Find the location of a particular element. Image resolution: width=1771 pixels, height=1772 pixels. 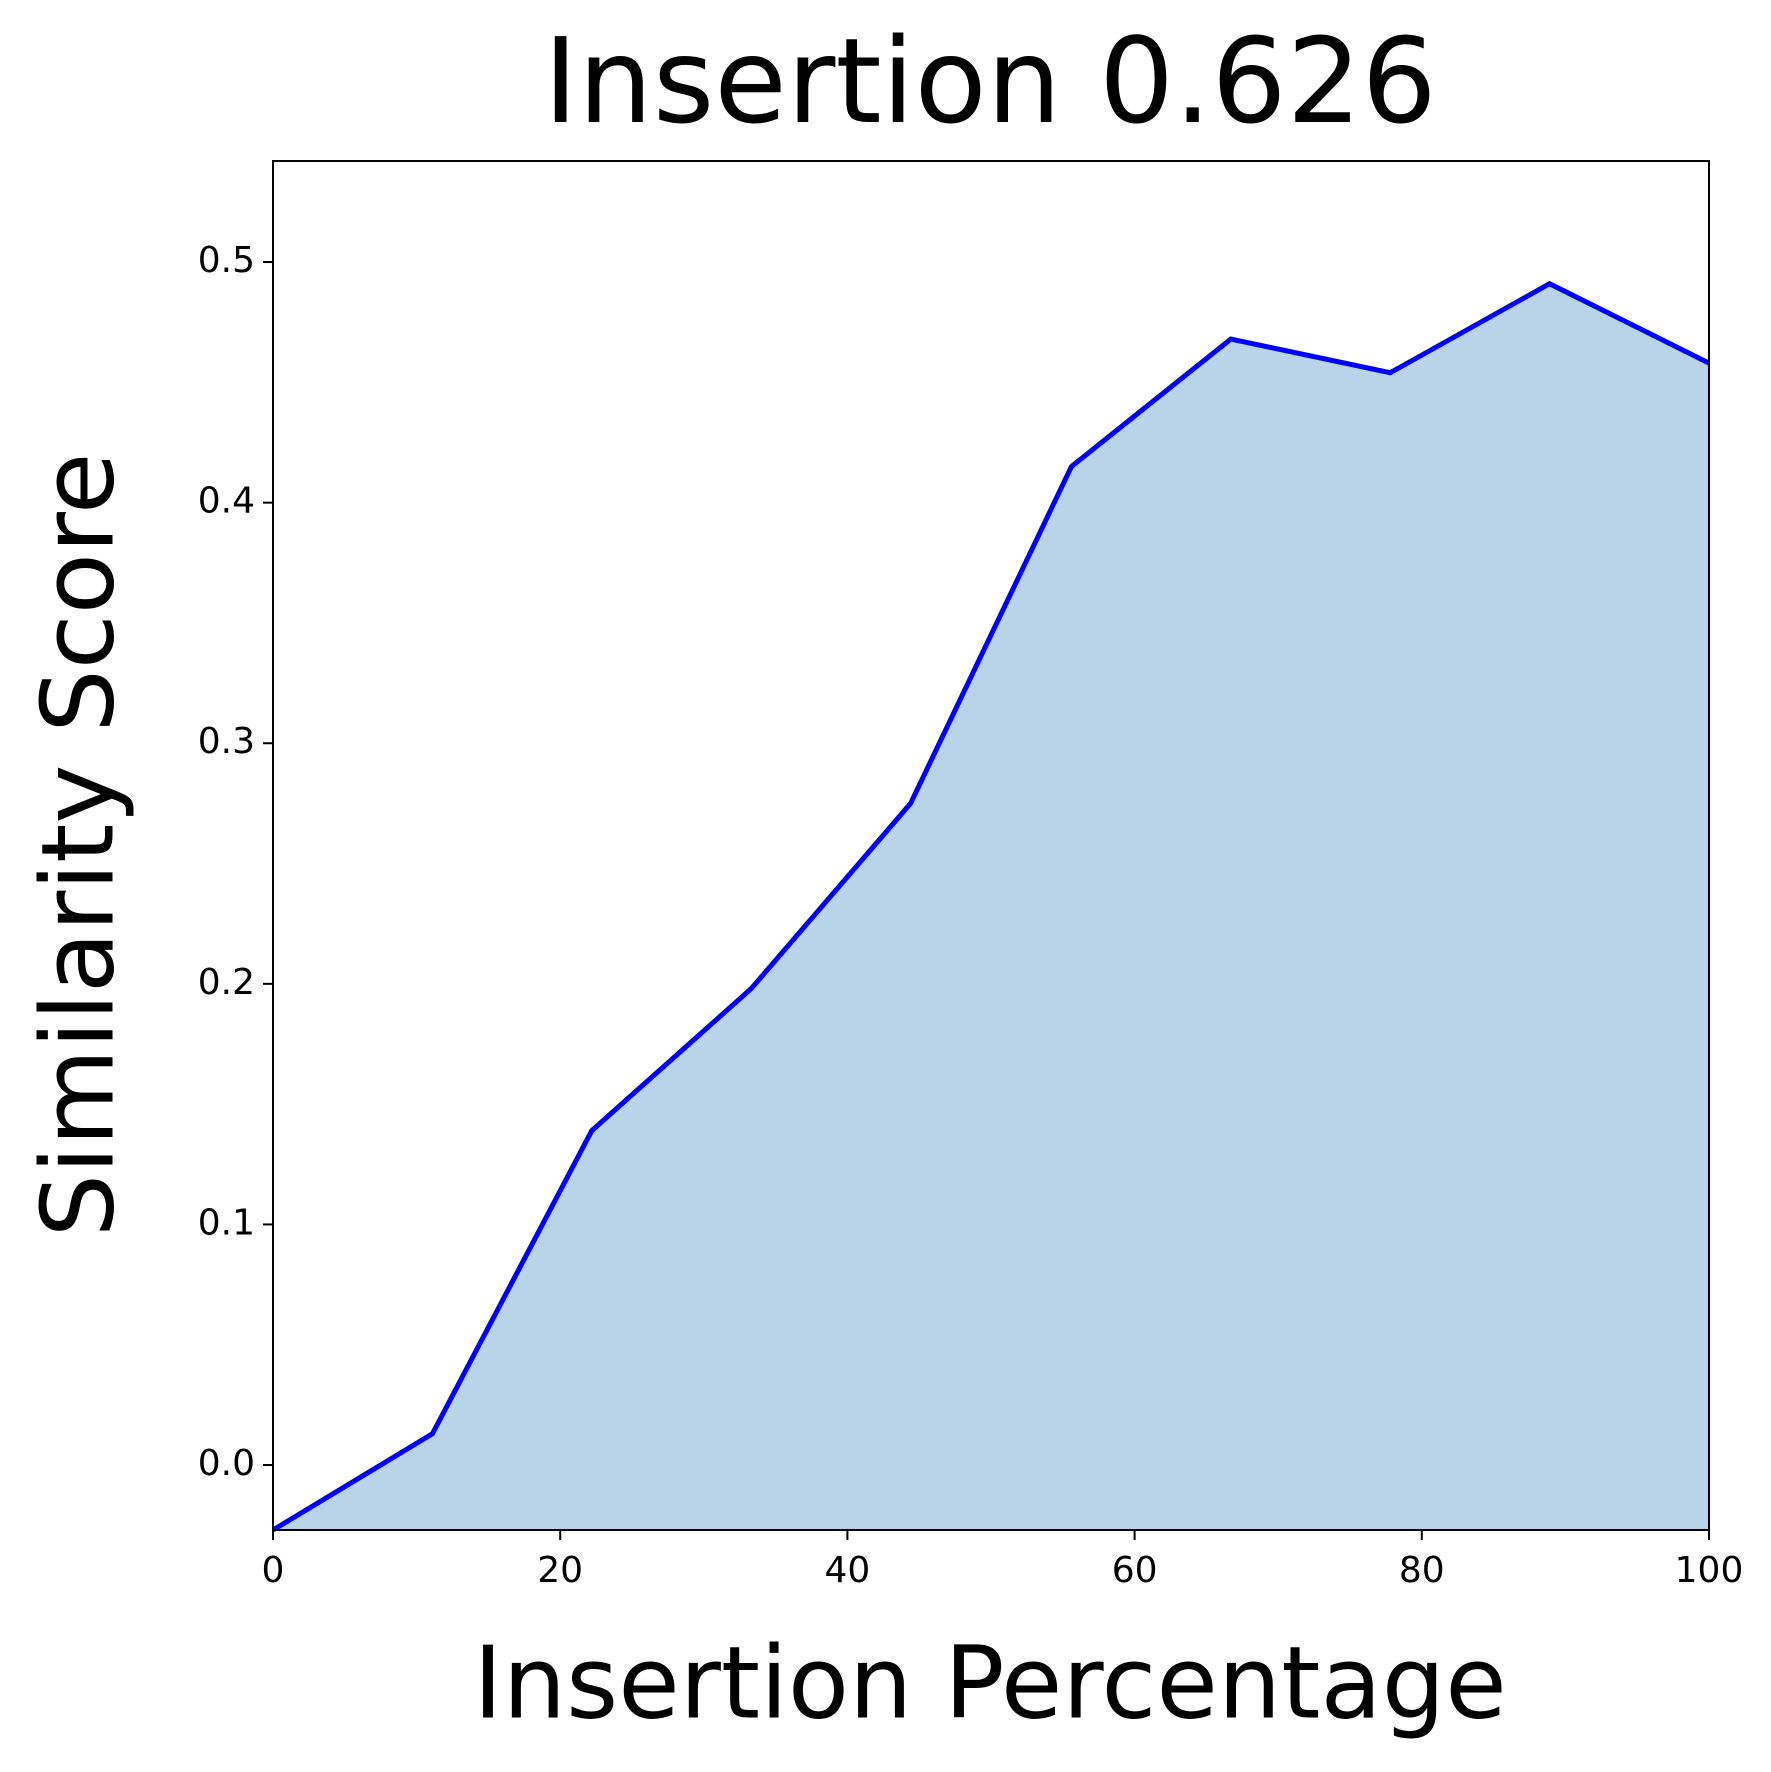

x-tick-label: 20 is located at coordinates (560, 1570).